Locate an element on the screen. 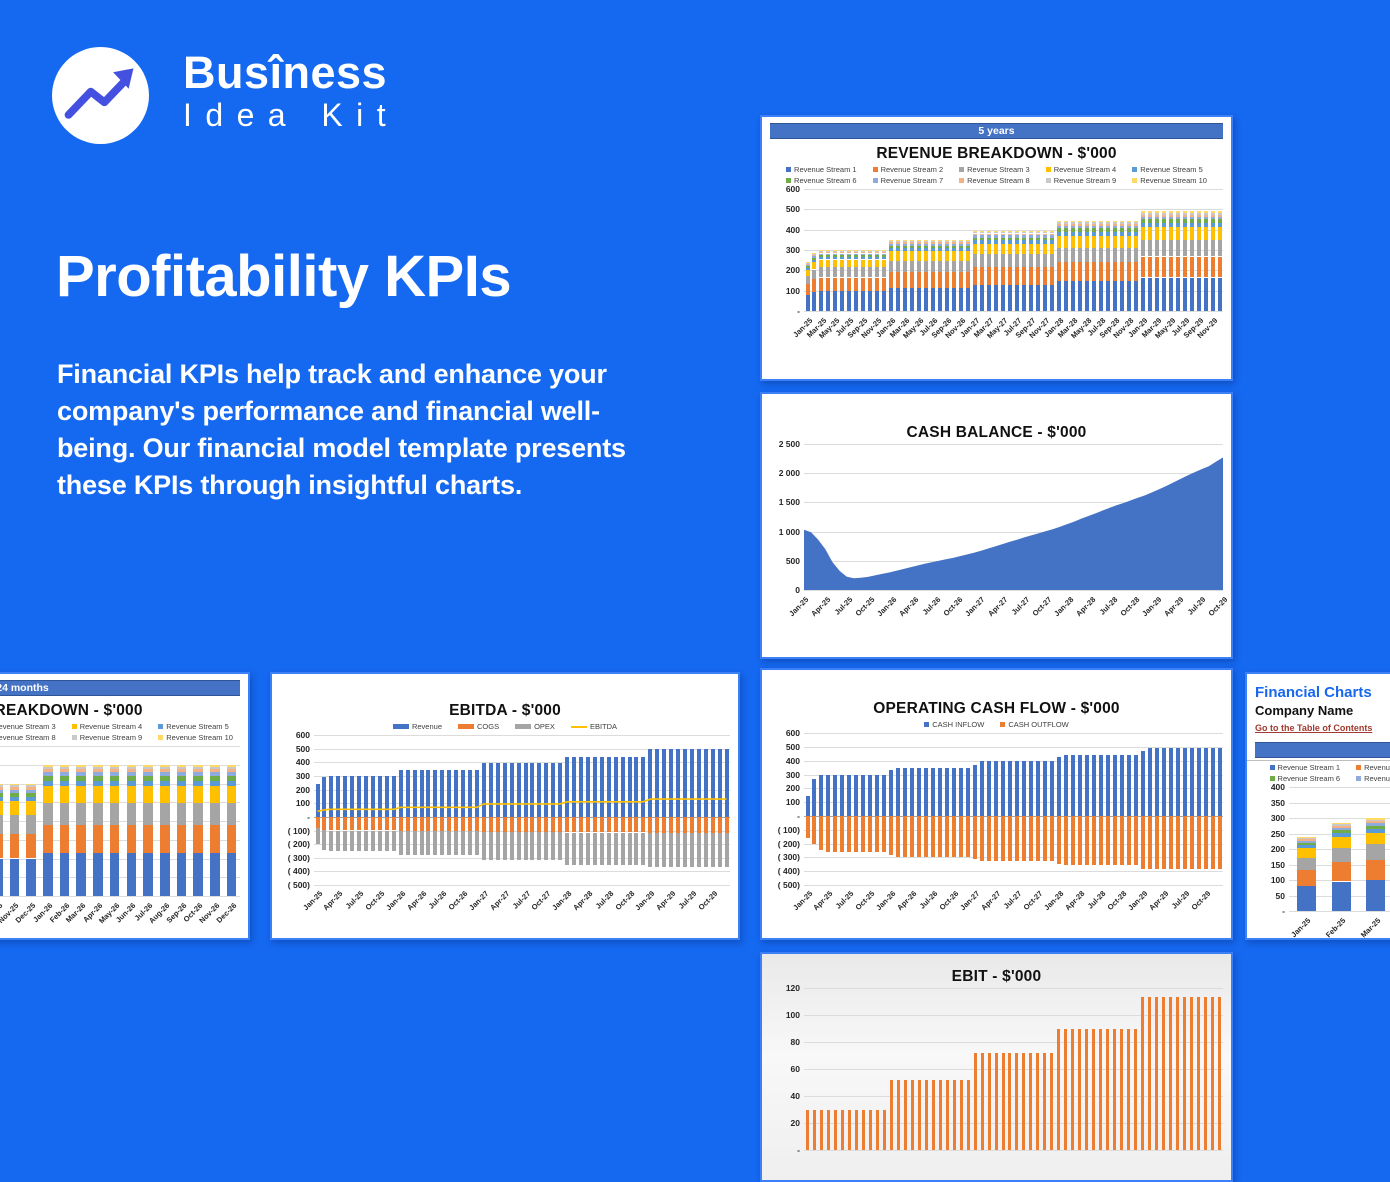  table-of-contents-link: Go to the Table of Contents is located at coordinates (1314, 728).